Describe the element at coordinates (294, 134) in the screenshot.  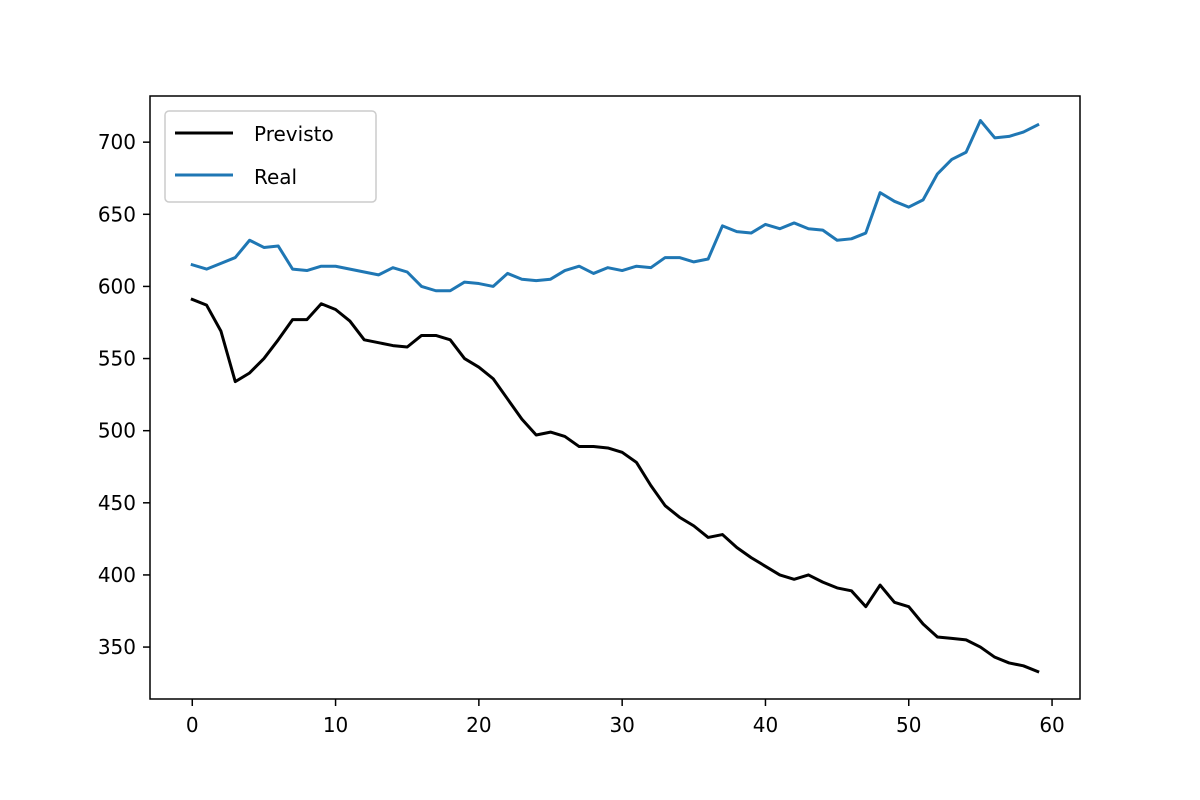
I see `legend-label-previsto: Previsto` at that location.